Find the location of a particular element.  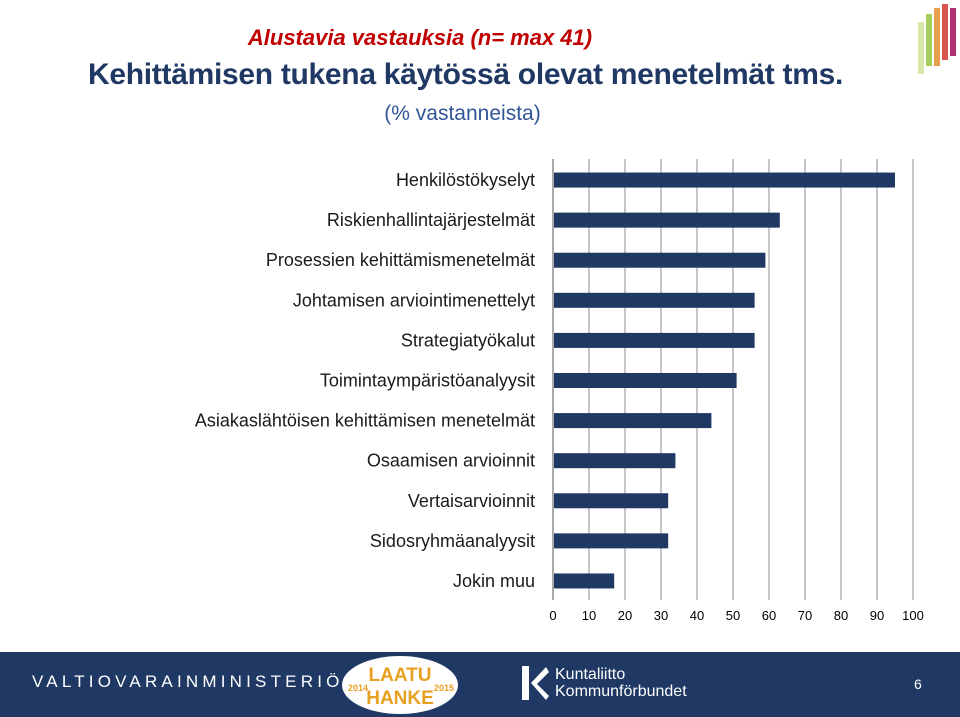

category-label: Osaamisen arvioinnit is located at coordinates (451, 461).